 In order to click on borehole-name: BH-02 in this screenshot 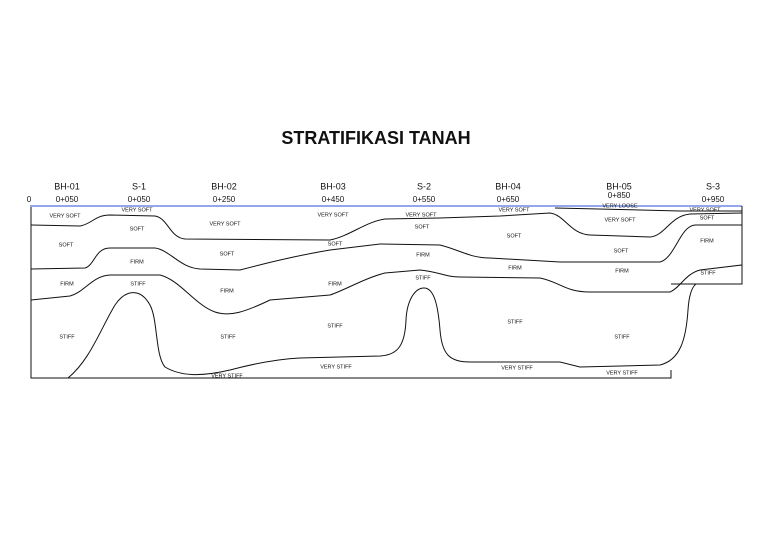, I will do `click(224, 186)`.